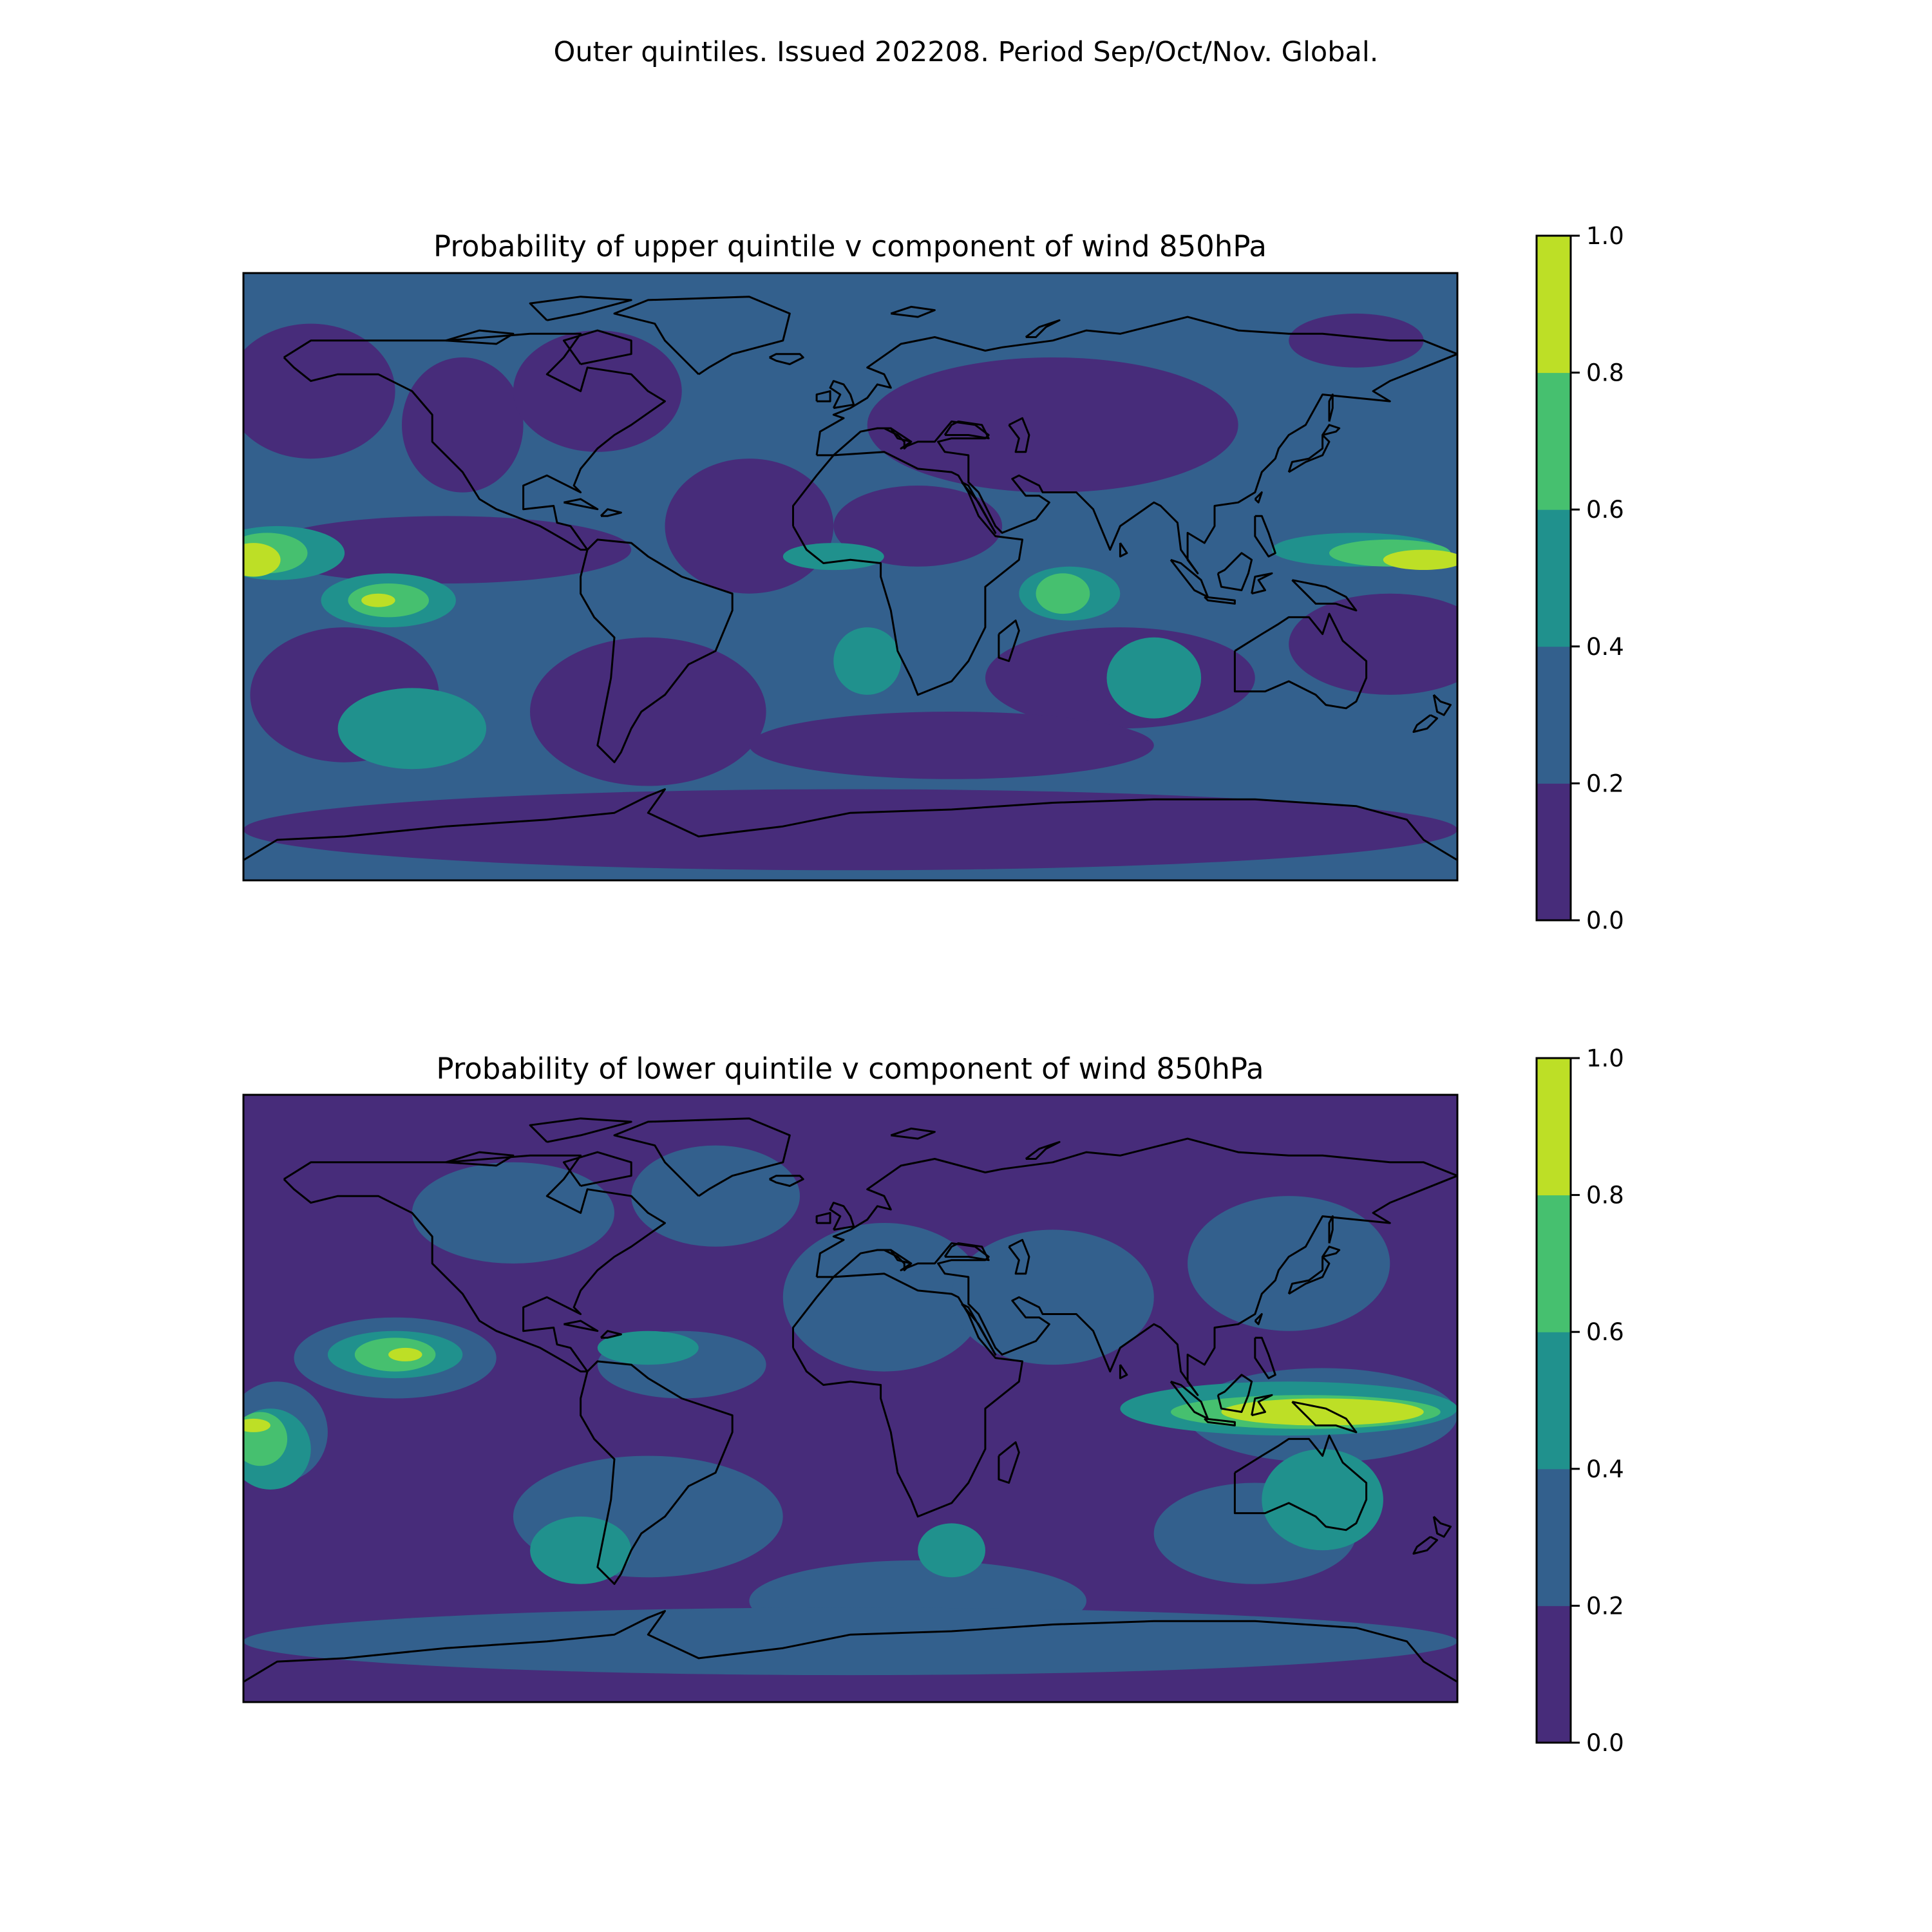 This screenshot has width=1932, height=1932. Describe the element at coordinates (1579, 1401) in the screenshot. I see `colorbar-lower: 0.0 0.2 0.4 0.6 0.8 1.0` at that location.